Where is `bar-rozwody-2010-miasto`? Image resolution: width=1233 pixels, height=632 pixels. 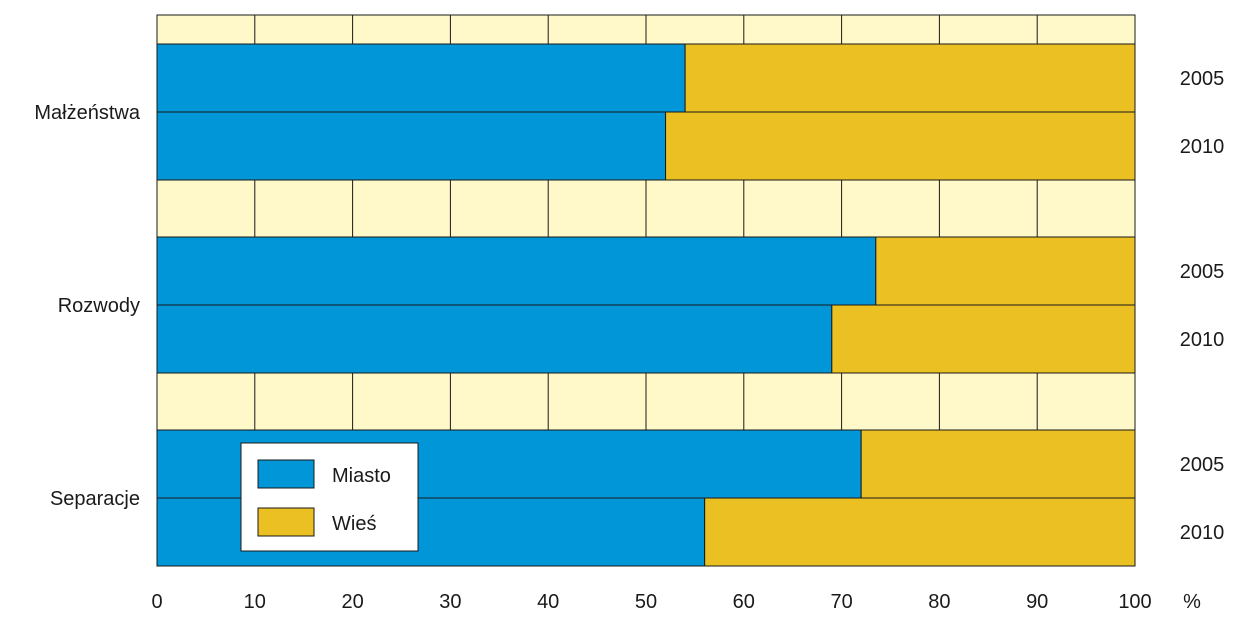
bar-rozwody-2010-miasto is located at coordinates (494, 339).